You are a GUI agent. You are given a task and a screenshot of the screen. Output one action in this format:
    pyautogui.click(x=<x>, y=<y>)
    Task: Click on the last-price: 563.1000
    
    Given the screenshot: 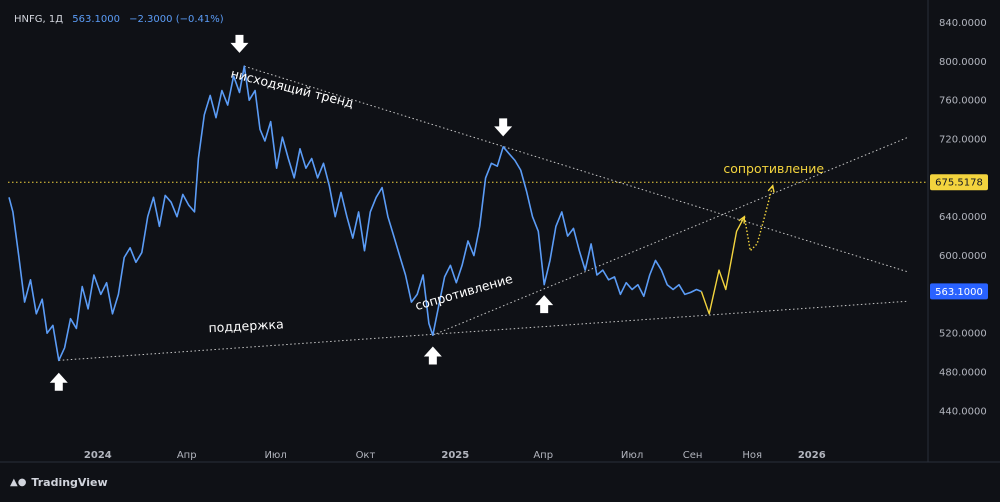 What is the action you would take?
    pyautogui.click(x=96, y=19)
    